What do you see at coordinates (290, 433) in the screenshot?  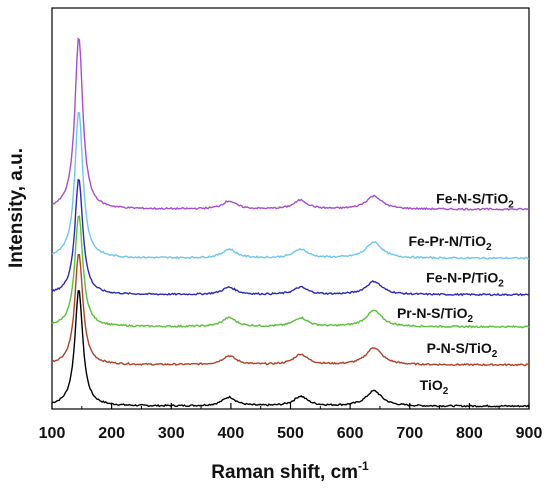 I see `x-tick-label-500: 500` at bounding box center [290, 433].